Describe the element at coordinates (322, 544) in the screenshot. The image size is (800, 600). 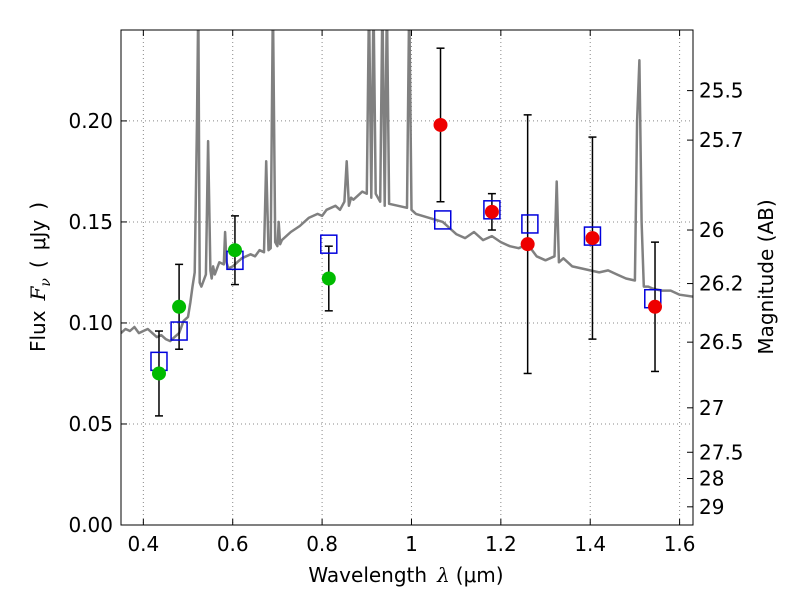
I see `x-tick-label: 0.8` at that location.